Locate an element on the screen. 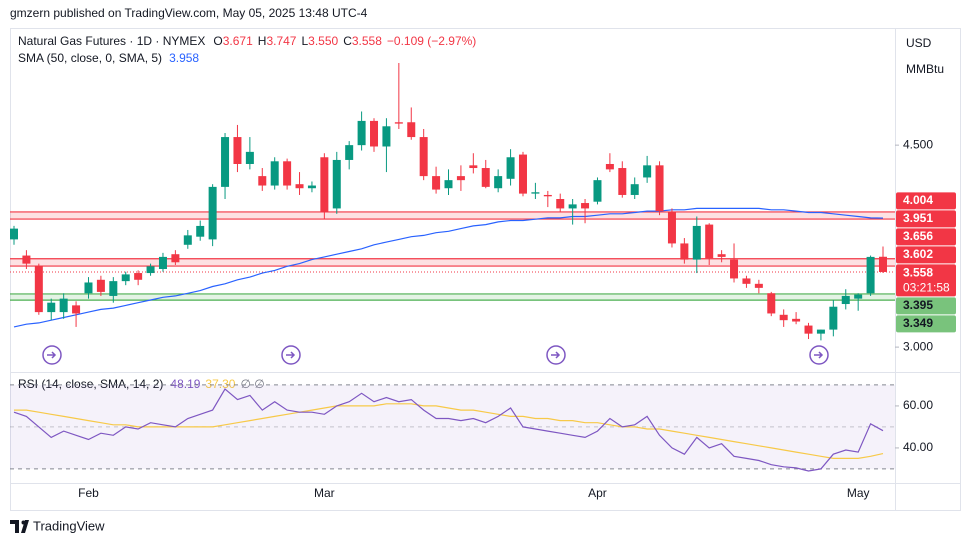 The width and height of the screenshot is (970, 545). na-values: ∅ ∅ is located at coordinates (252, 384).